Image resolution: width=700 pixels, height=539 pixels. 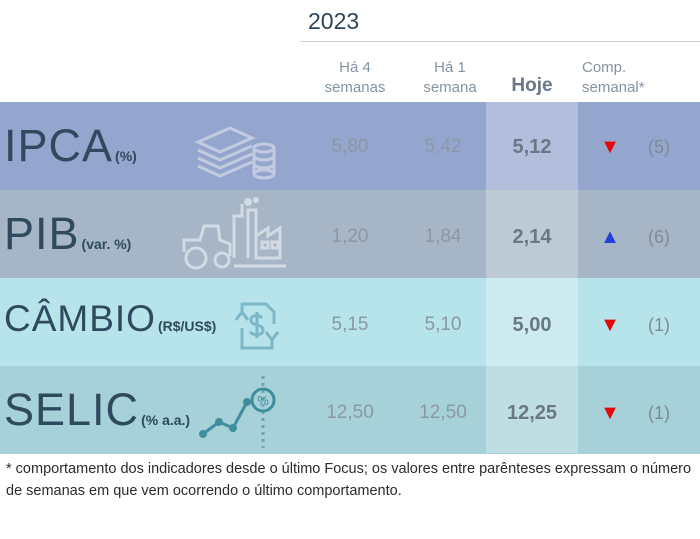 What do you see at coordinates (126, 156) in the screenshot?
I see `indicator-unit: (%)` at bounding box center [126, 156].